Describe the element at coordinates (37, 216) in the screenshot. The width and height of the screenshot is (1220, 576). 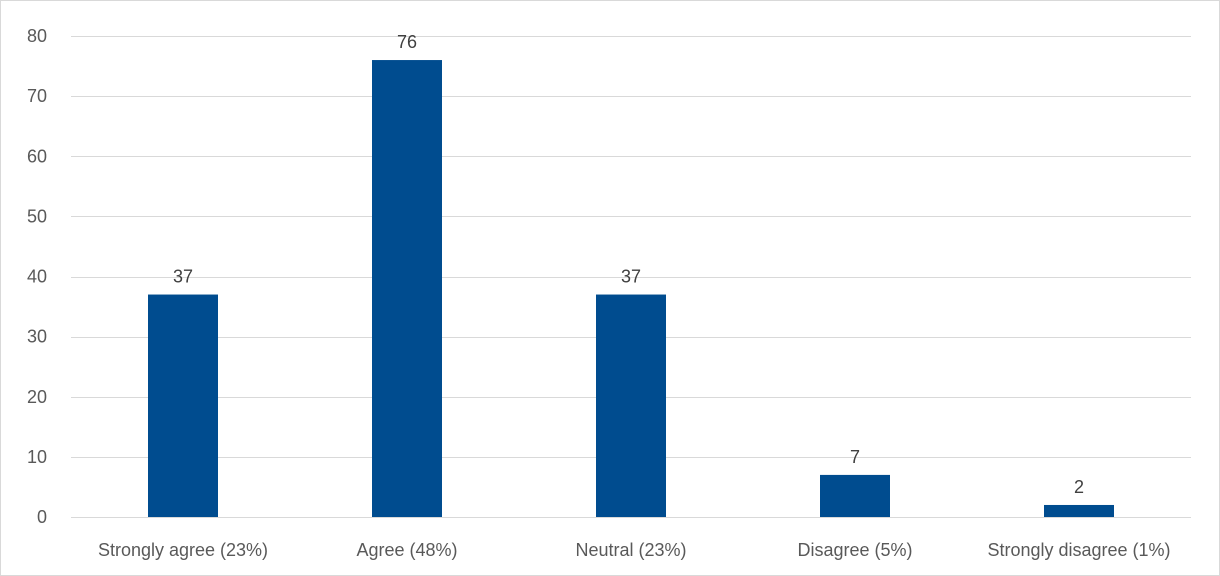
I see `y-tick-label: 50` at that location.